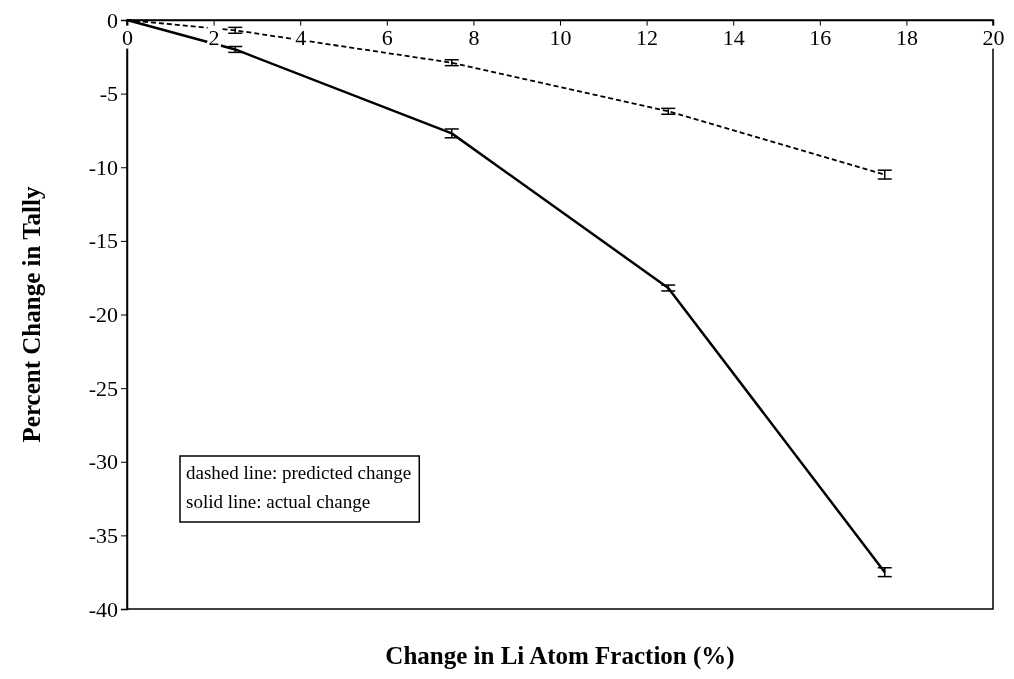 This screenshot has height=679, width=1014. Describe the element at coordinates (906, 37) in the screenshot. I see `x-tick-label: 18` at that location.